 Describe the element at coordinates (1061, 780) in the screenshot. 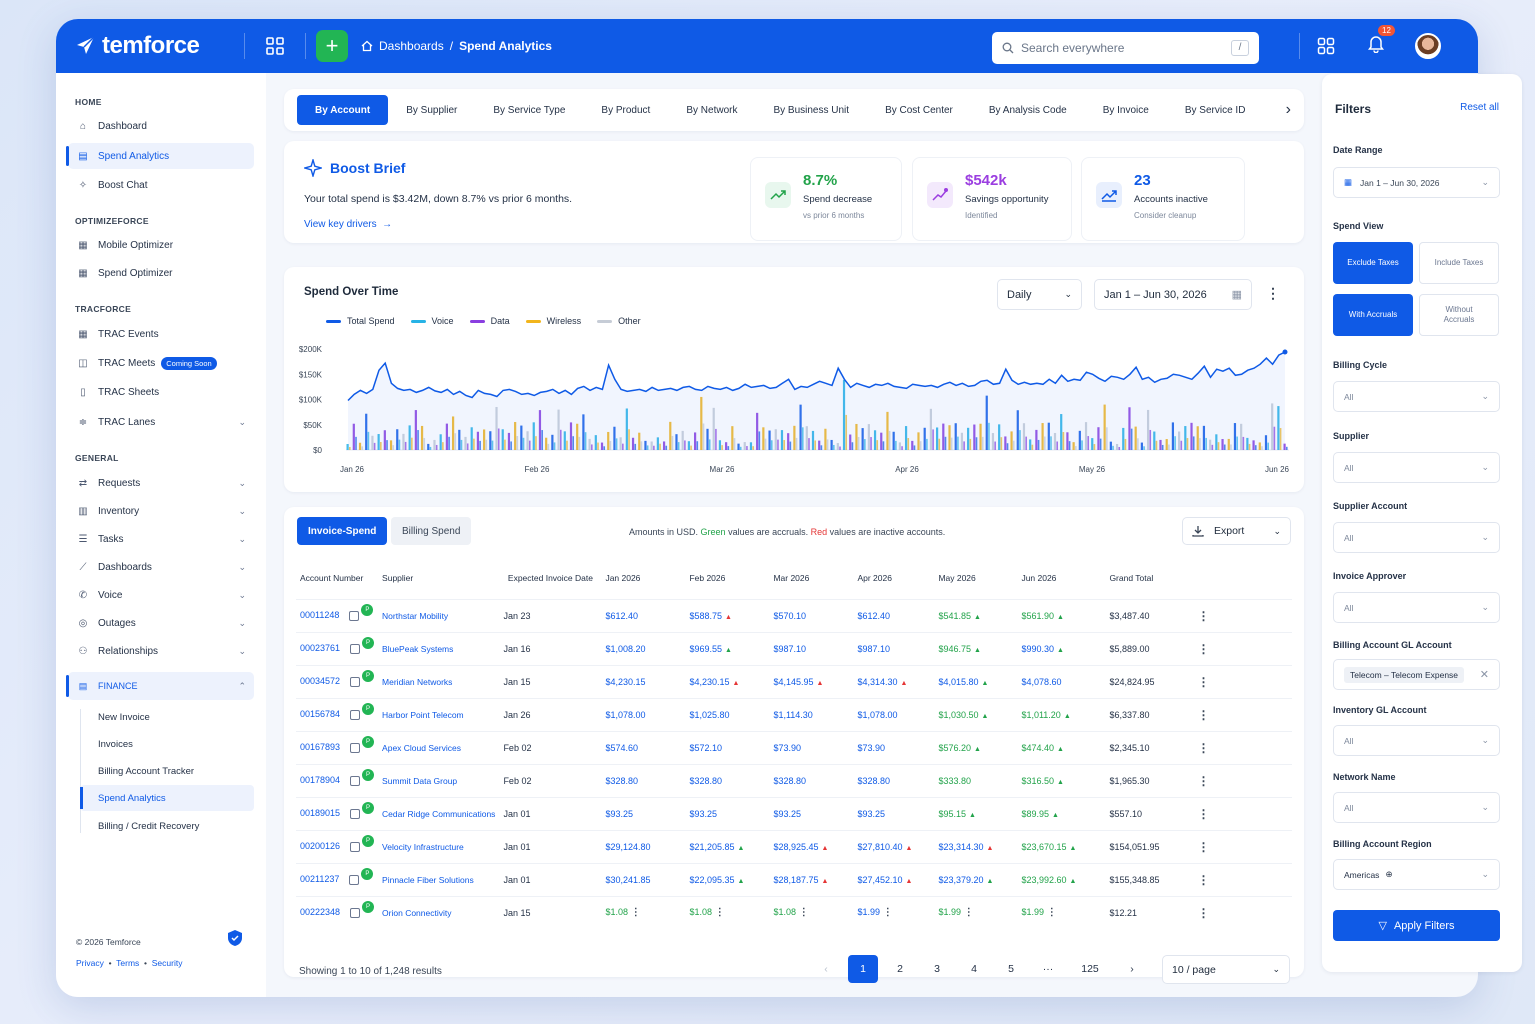

I see `month-cell: $316.50 ▲` at that location.